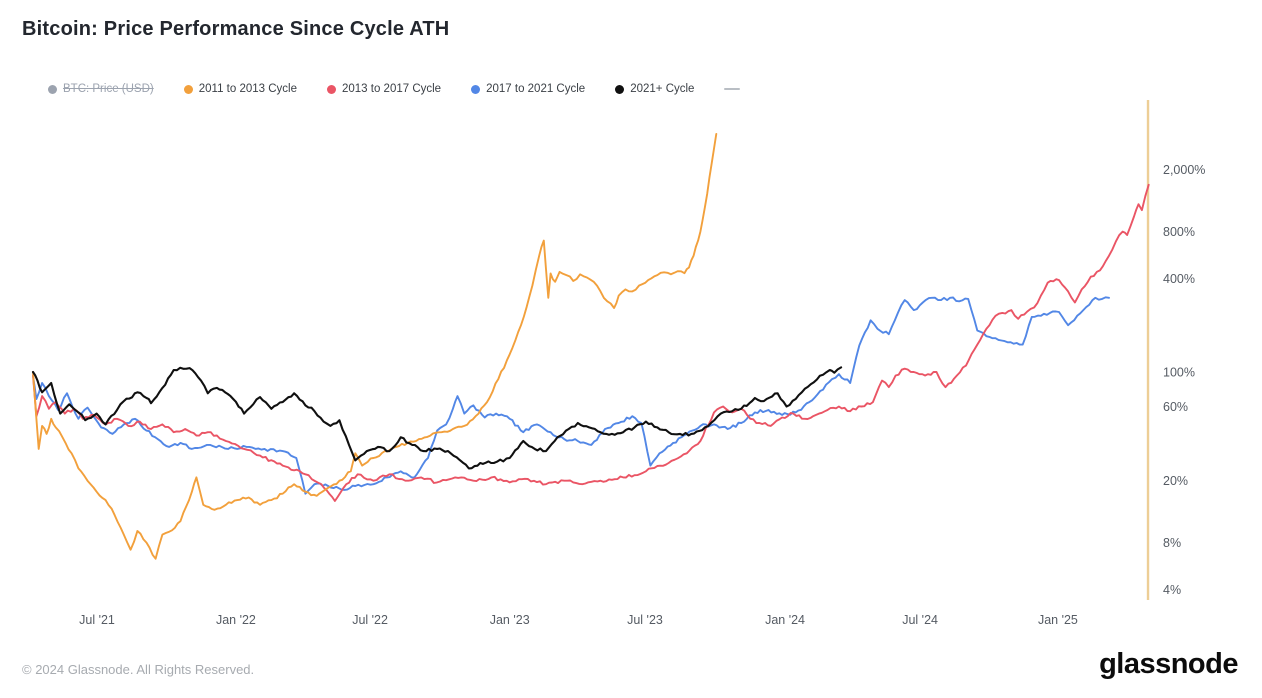 This screenshot has height=698, width=1262. Describe the element at coordinates (370, 620) in the screenshot. I see `x-axis-tick-label: Jul '22` at that location.